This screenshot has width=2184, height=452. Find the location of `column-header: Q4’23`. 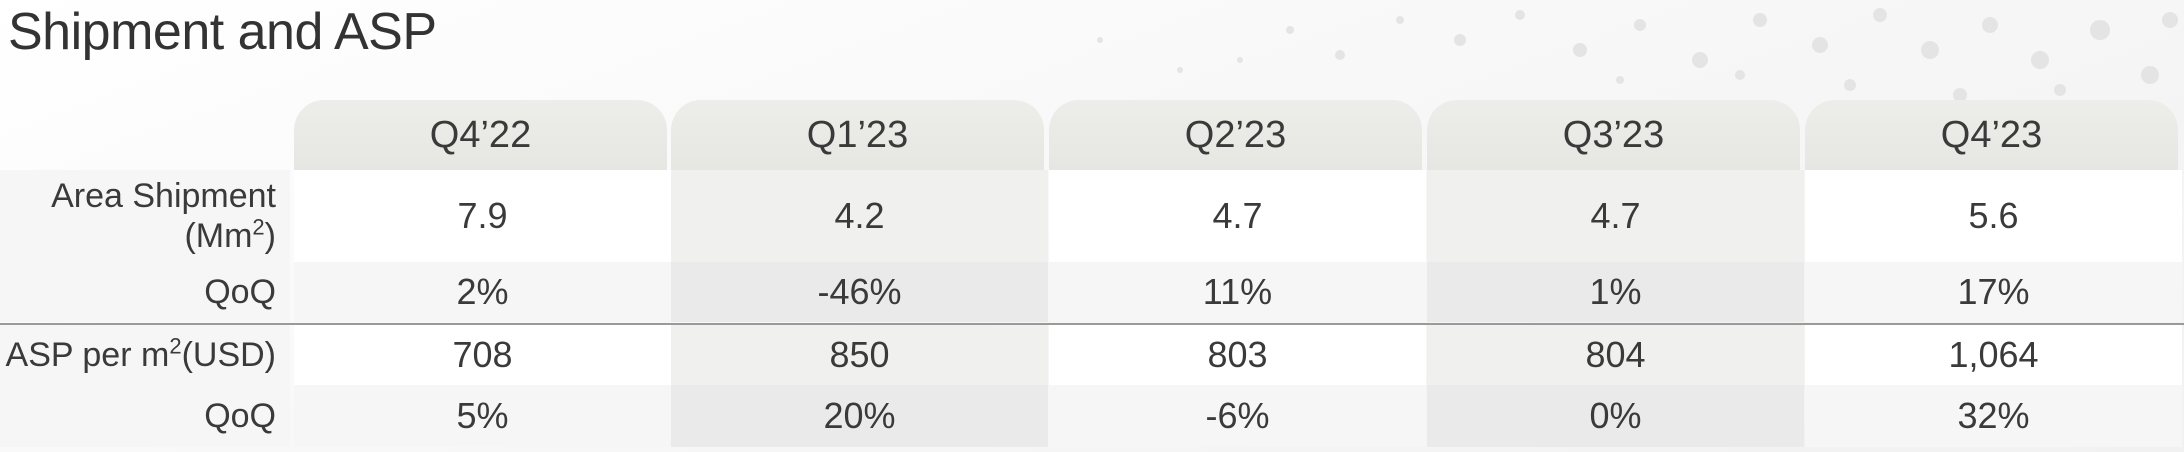

column-header: Q4’23 is located at coordinates (1991, 135).